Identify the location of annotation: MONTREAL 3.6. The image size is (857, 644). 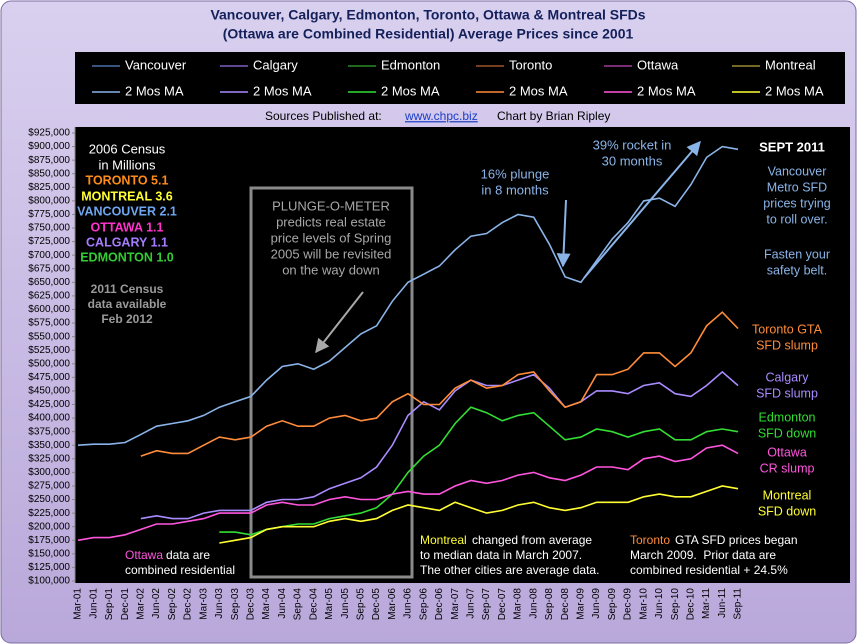
(126, 196).